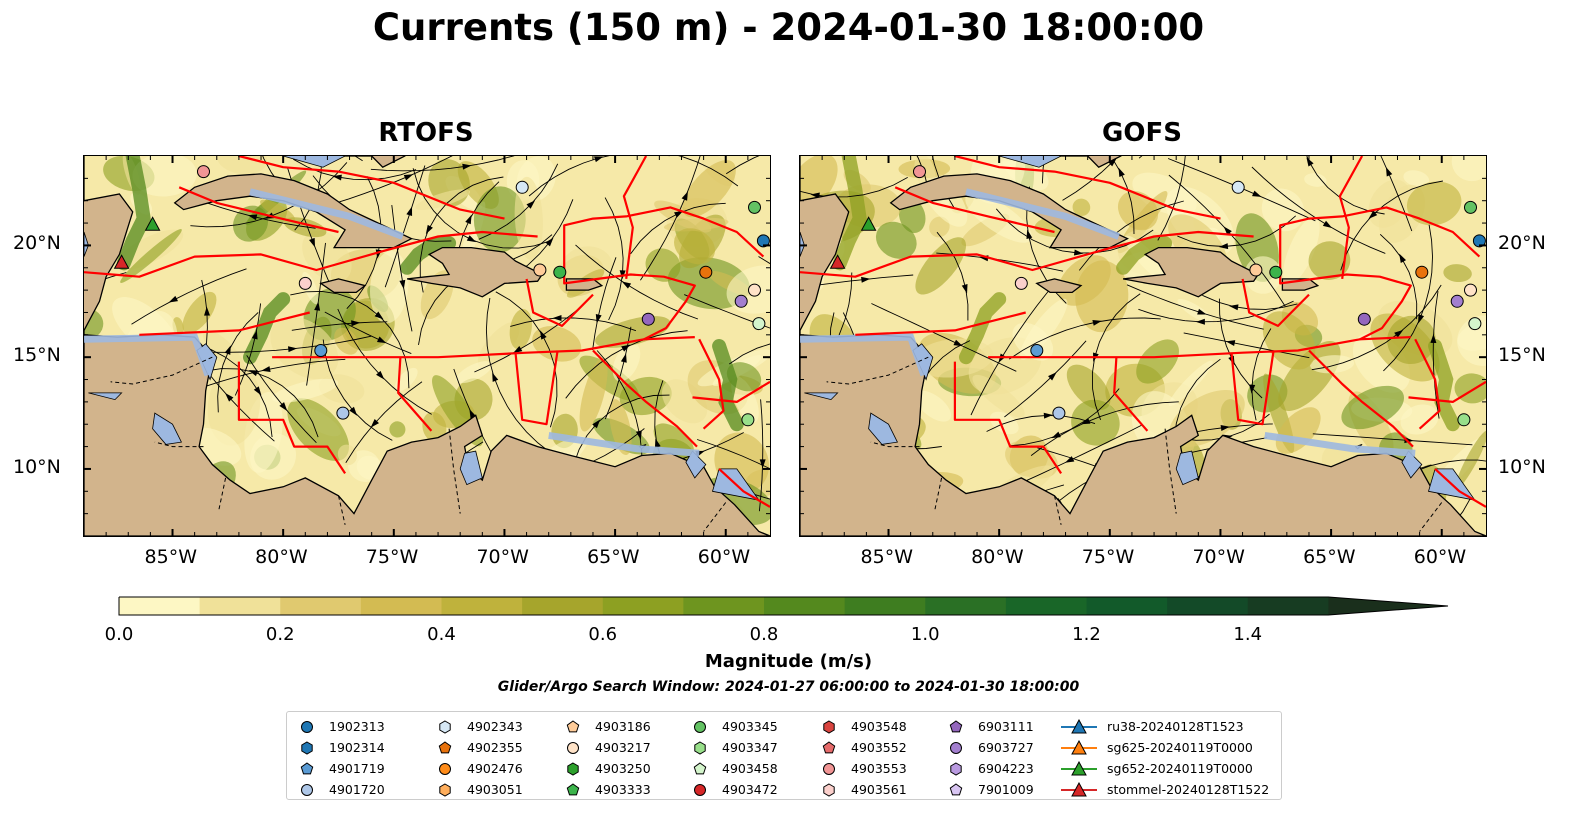 Image resolution: width=1577 pixels, height=827 pixels. What do you see at coordinates (281, 557) in the screenshot?
I see `lon-tick-label: 80°W` at bounding box center [281, 557].